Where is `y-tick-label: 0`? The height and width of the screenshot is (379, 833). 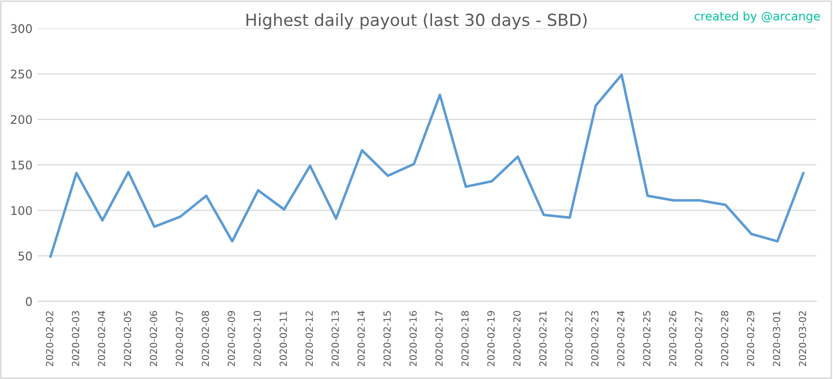 y-tick-label: 0 is located at coordinates (29, 301).